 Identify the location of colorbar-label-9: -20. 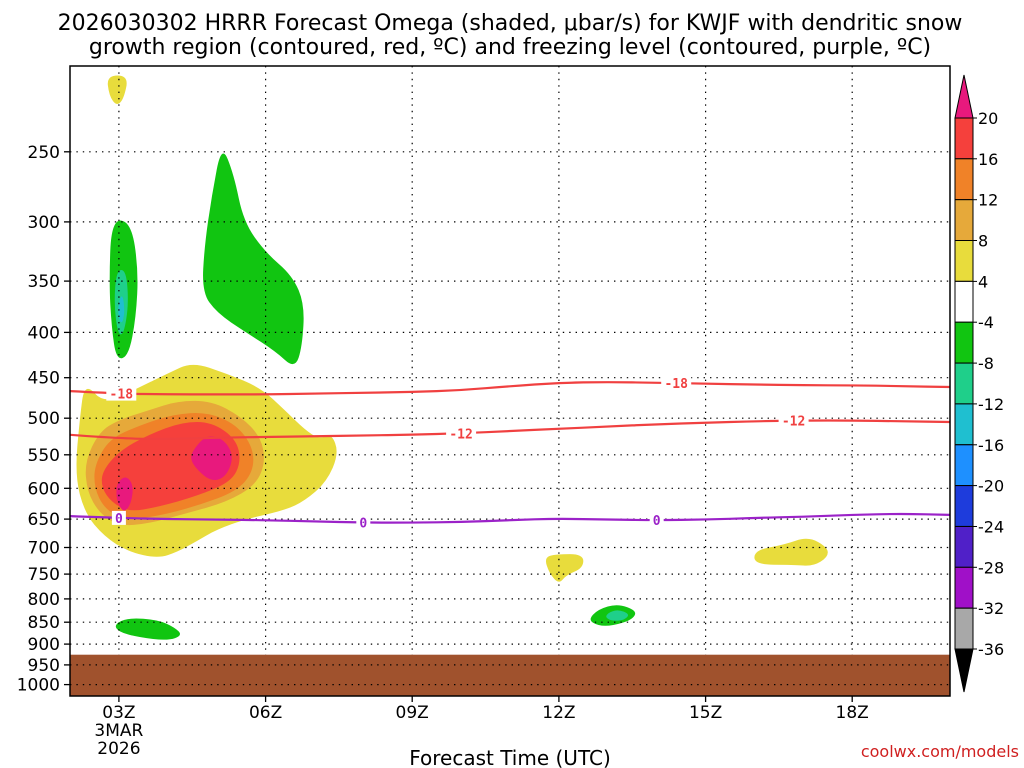
(991, 486).